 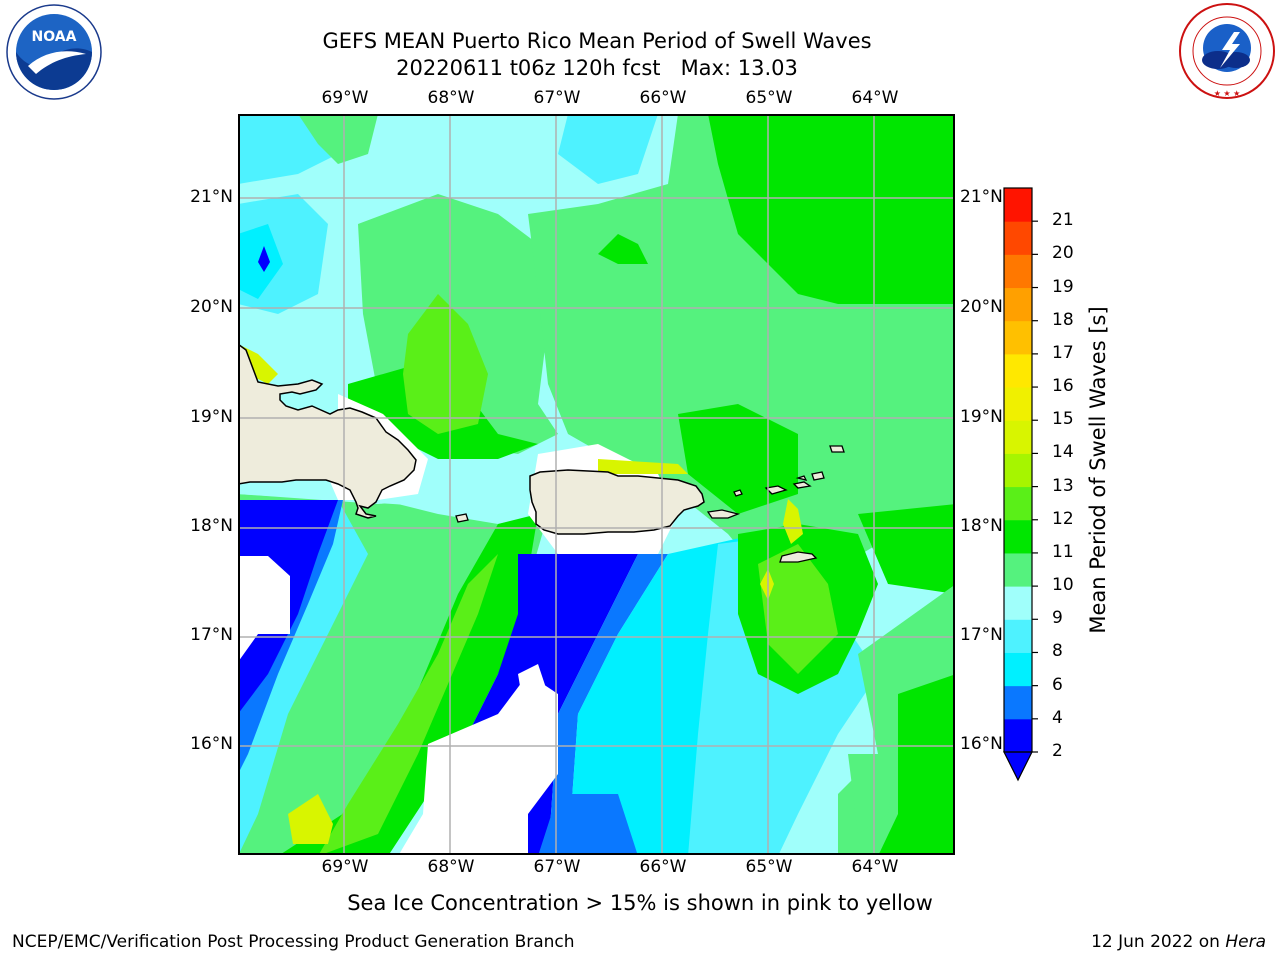 What do you see at coordinates (1057, 751) in the screenshot?
I see `colorbar-tick-label: 2` at bounding box center [1057, 751].